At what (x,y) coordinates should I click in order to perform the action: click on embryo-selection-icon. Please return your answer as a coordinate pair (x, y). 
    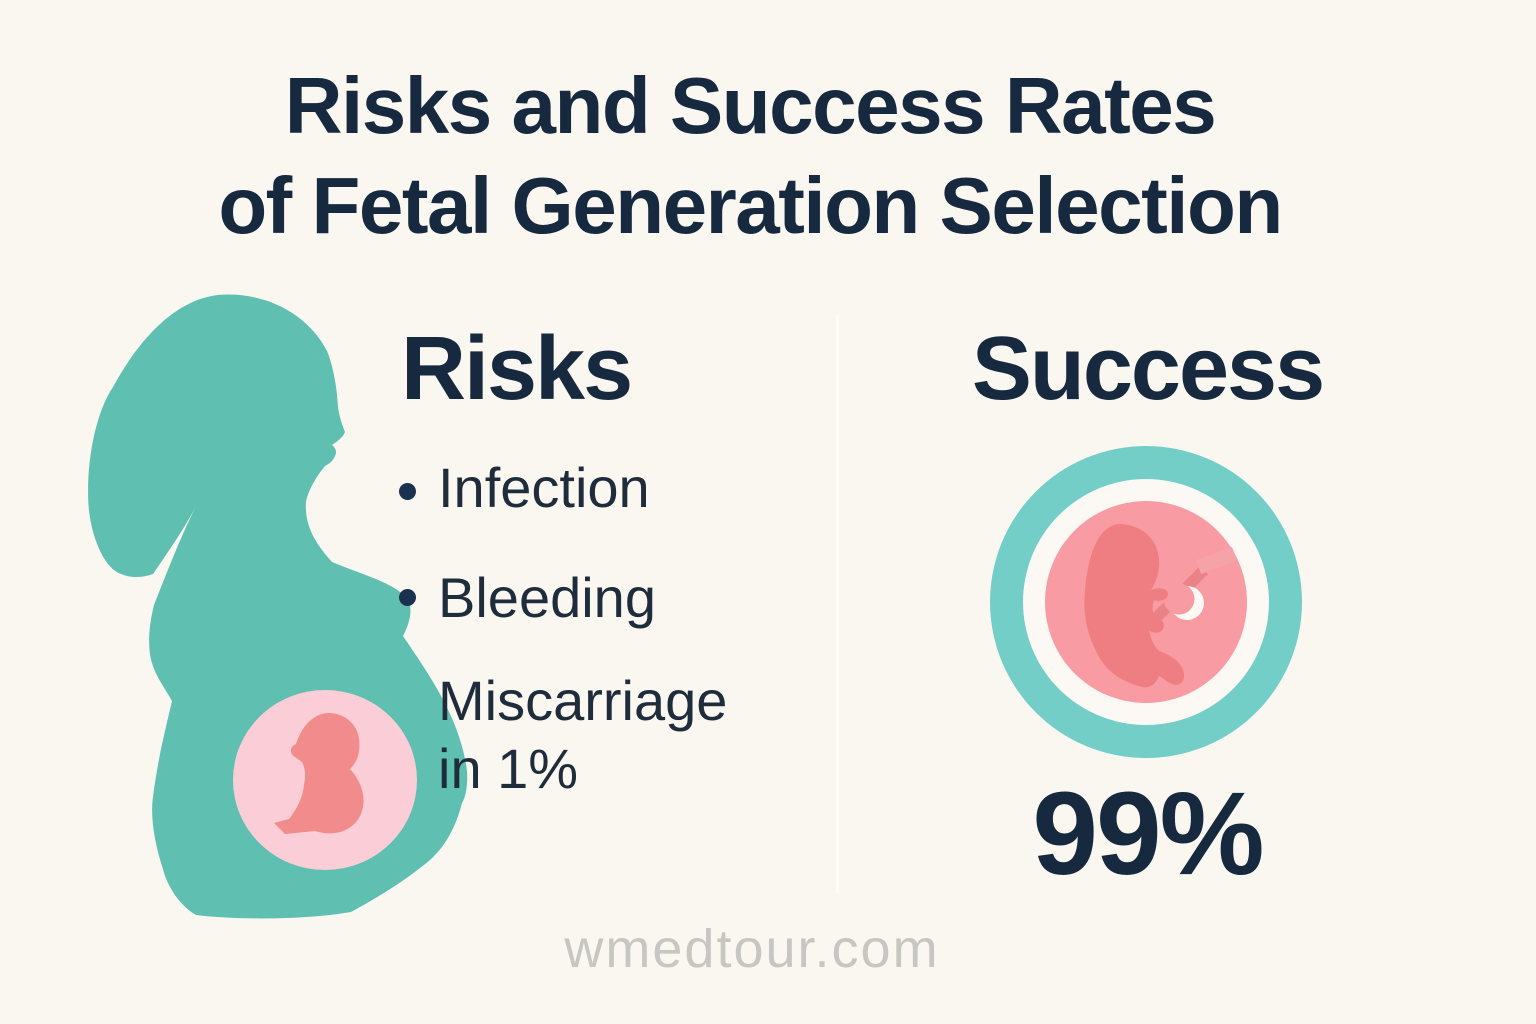
    Looking at the image, I should click on (1146, 602).